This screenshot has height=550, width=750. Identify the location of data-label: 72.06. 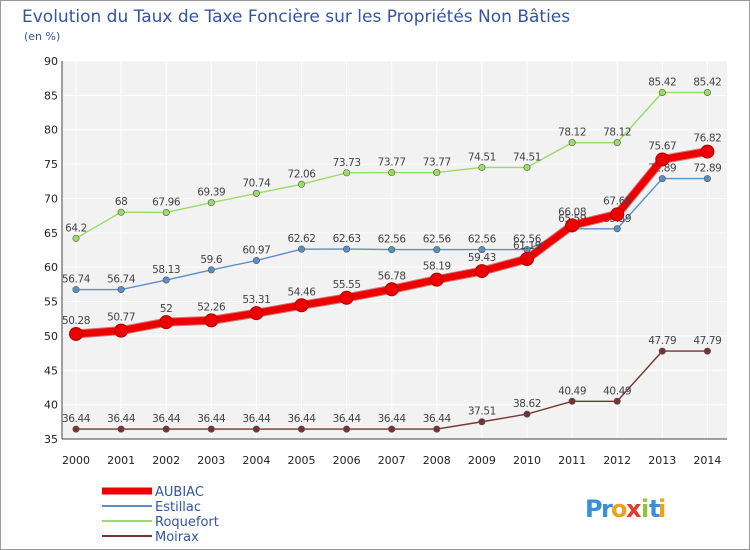
(301, 174).